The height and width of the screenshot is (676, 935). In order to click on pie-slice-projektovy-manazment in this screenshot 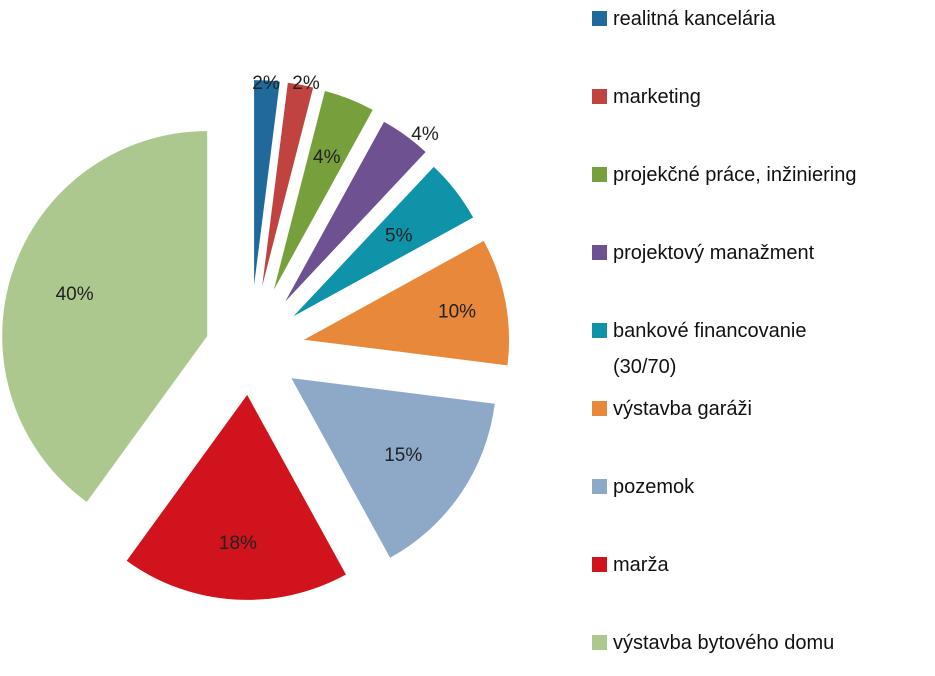, I will do `click(355, 211)`.